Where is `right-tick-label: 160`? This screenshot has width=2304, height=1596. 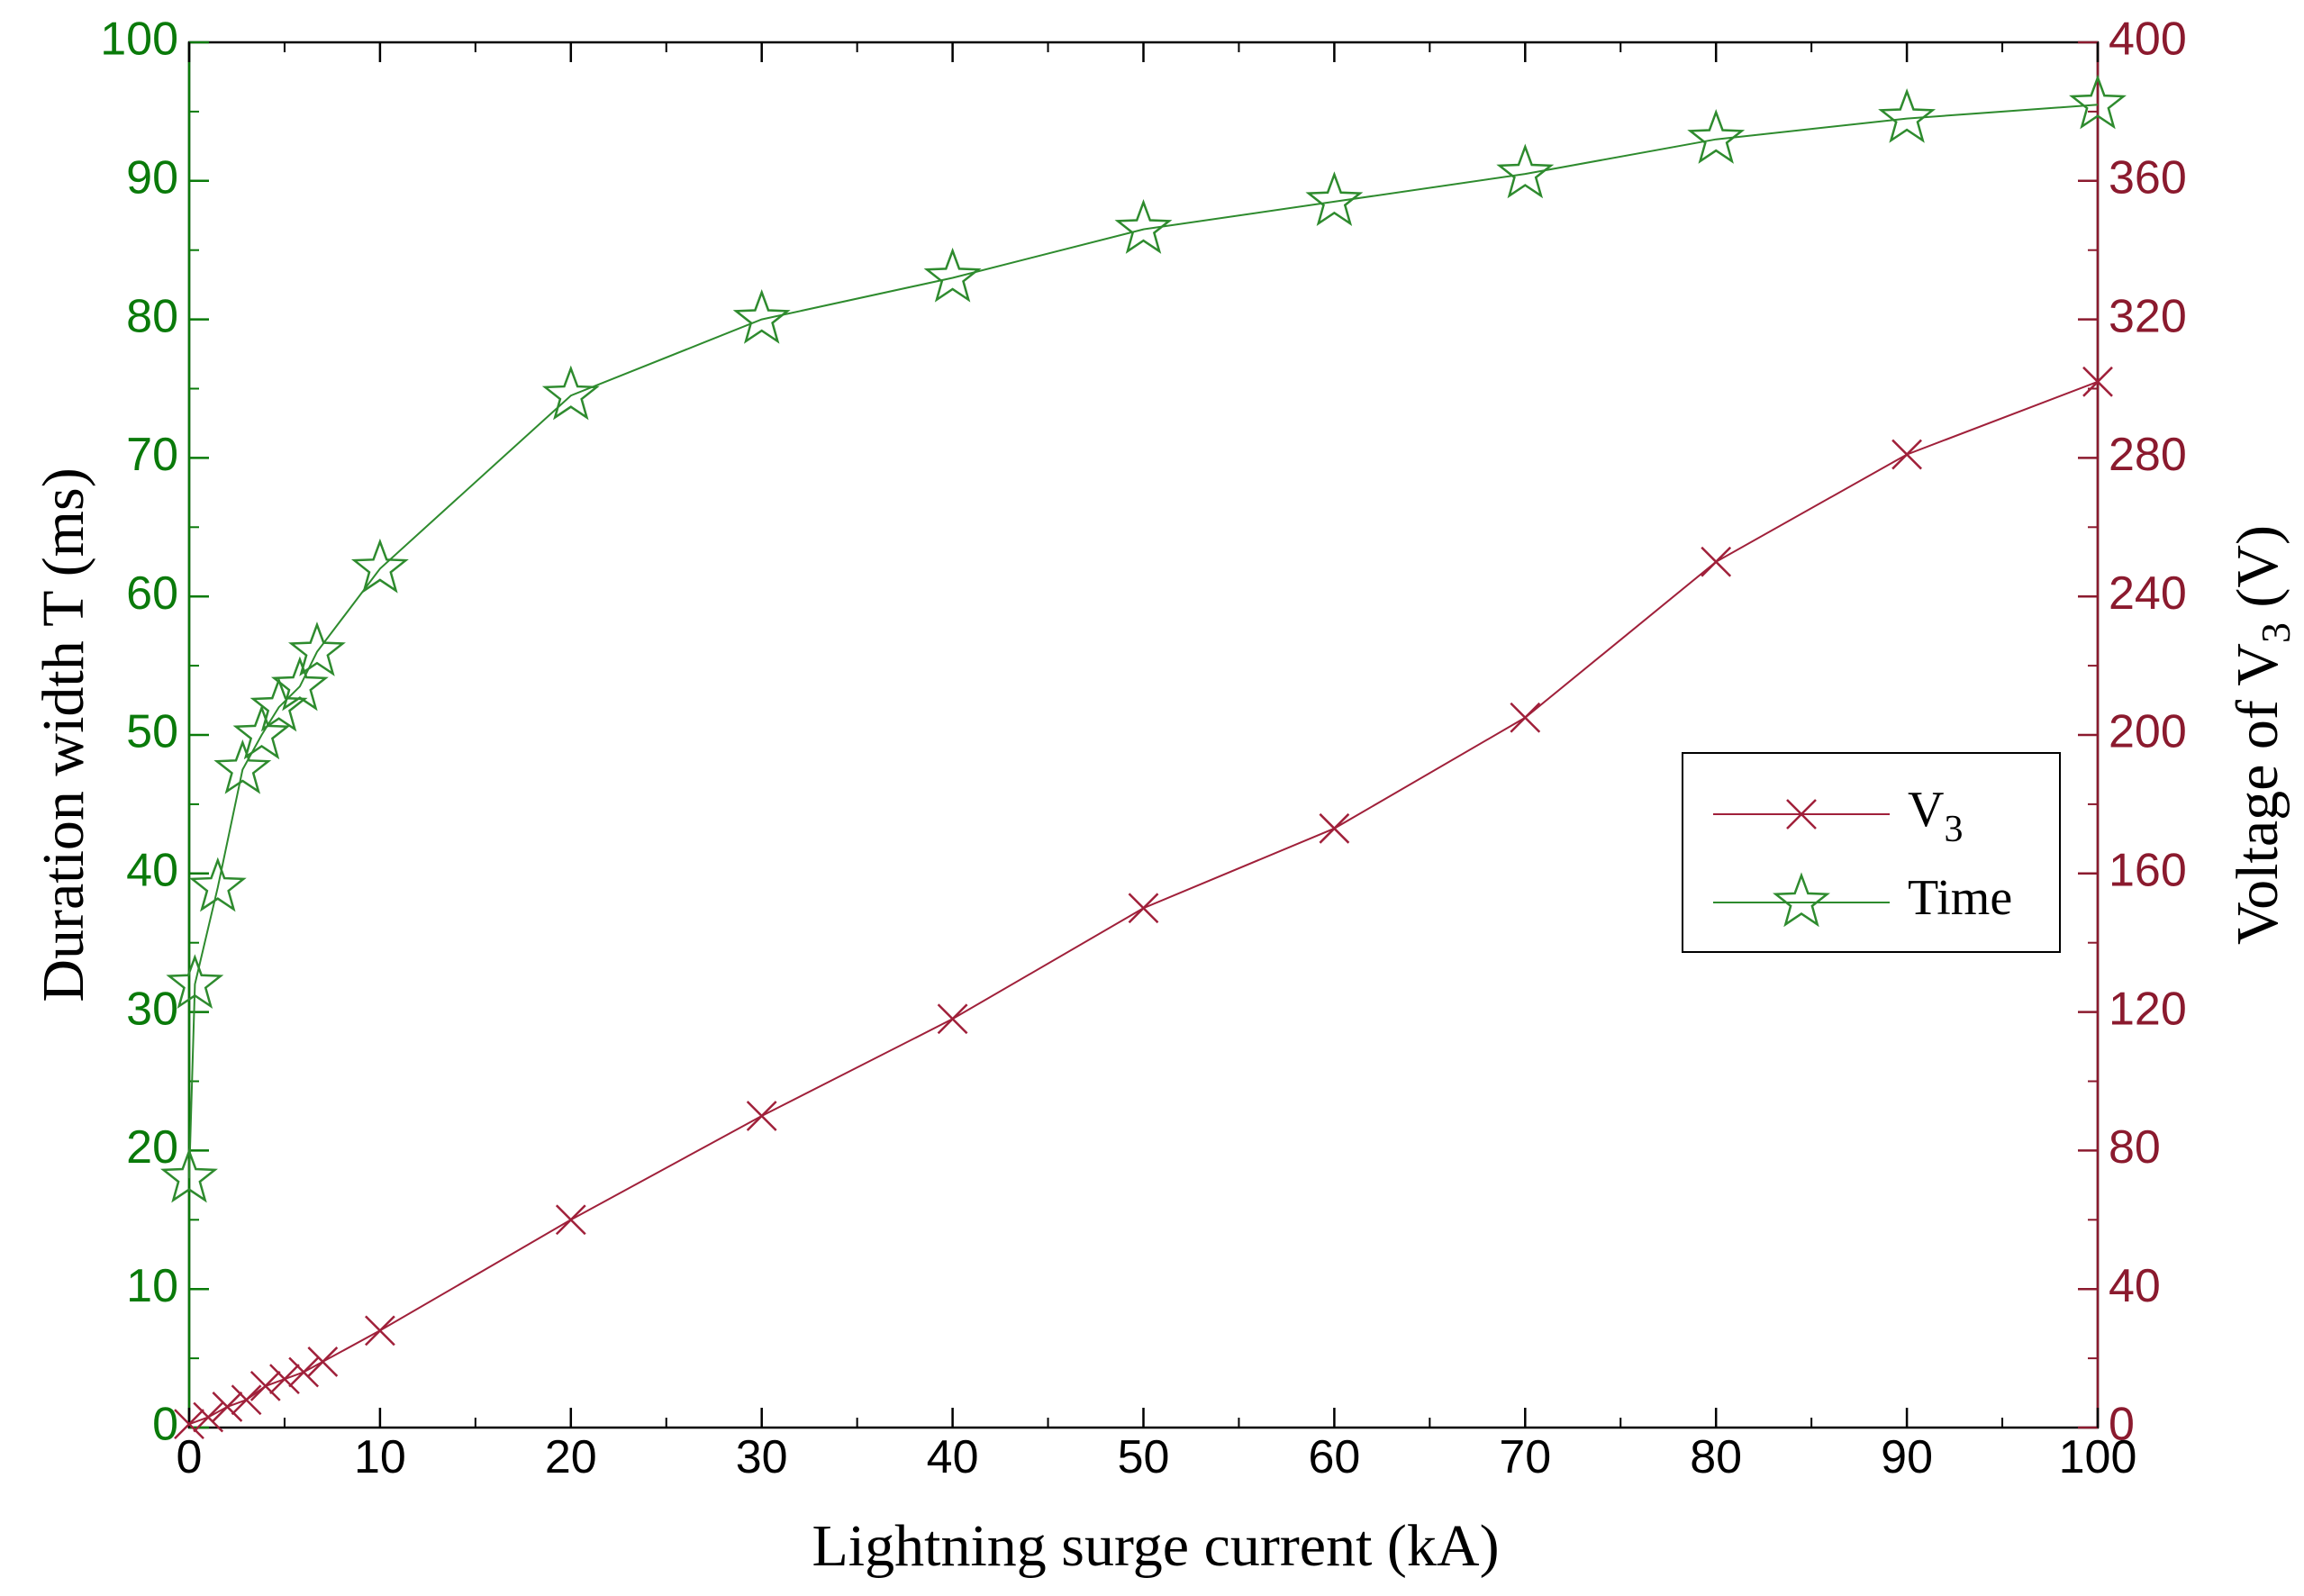 right-tick-label: 160 is located at coordinates (2148, 871).